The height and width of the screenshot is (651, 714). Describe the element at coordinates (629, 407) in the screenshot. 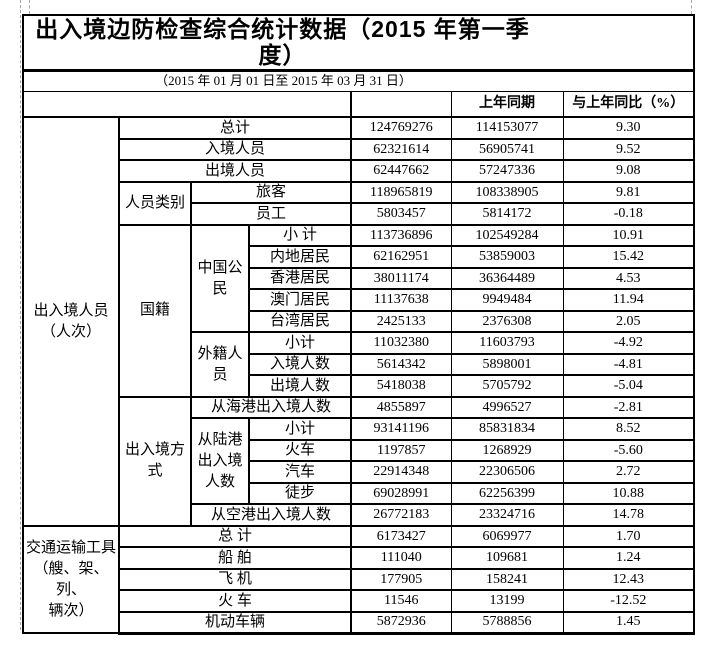

I see `value-yoy: -2.81` at that location.